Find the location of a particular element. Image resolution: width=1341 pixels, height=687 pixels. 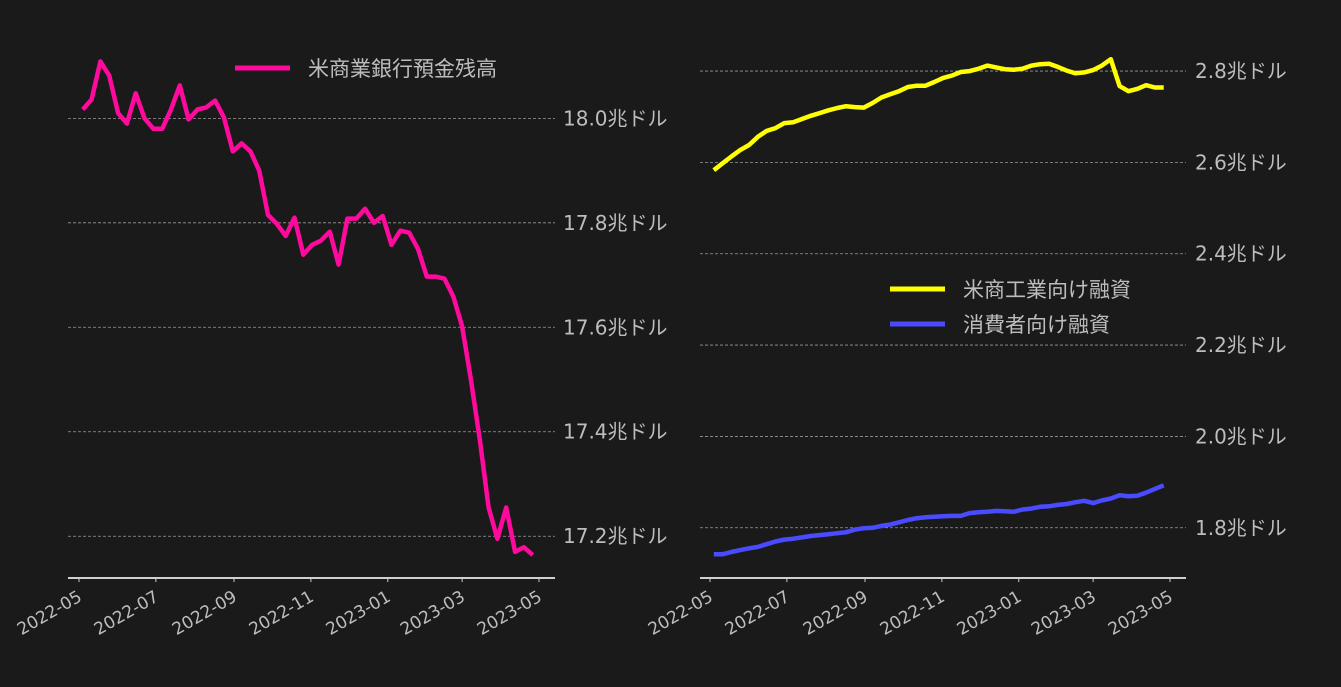

legend-label: 米商業銀行預金残高 is located at coordinates (402, 69).